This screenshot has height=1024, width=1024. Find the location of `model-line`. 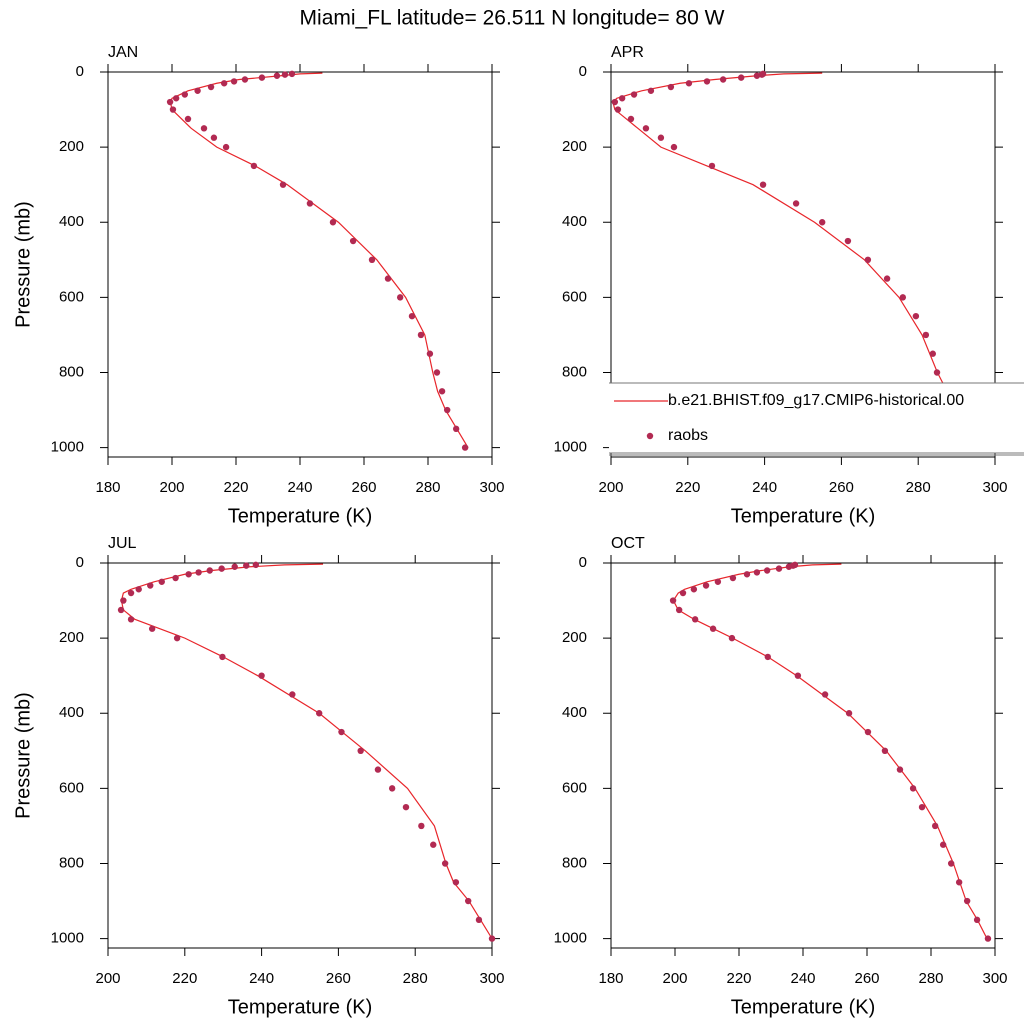

model-line is located at coordinates (306, 751).